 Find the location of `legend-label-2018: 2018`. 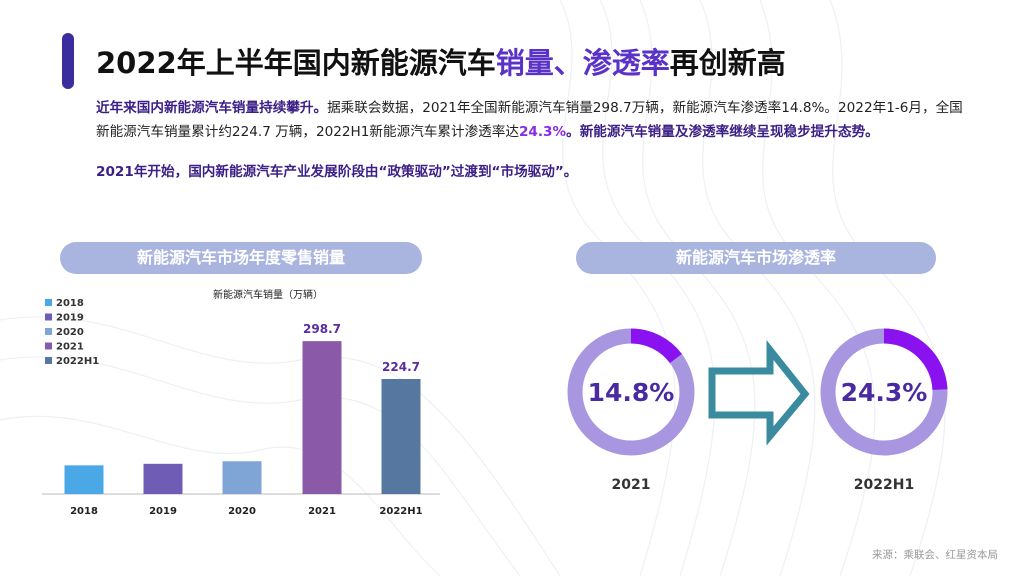

legend-label-2018: 2018 is located at coordinates (70, 303).